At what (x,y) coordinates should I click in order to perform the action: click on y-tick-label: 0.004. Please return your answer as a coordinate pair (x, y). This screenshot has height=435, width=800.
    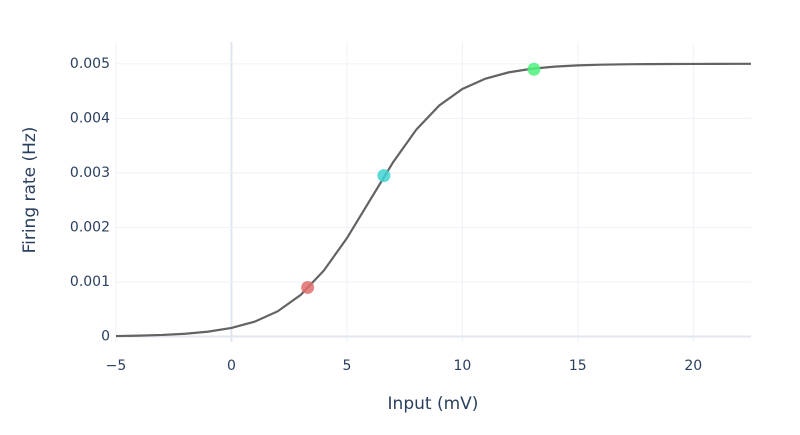
    Looking at the image, I should click on (90, 118).